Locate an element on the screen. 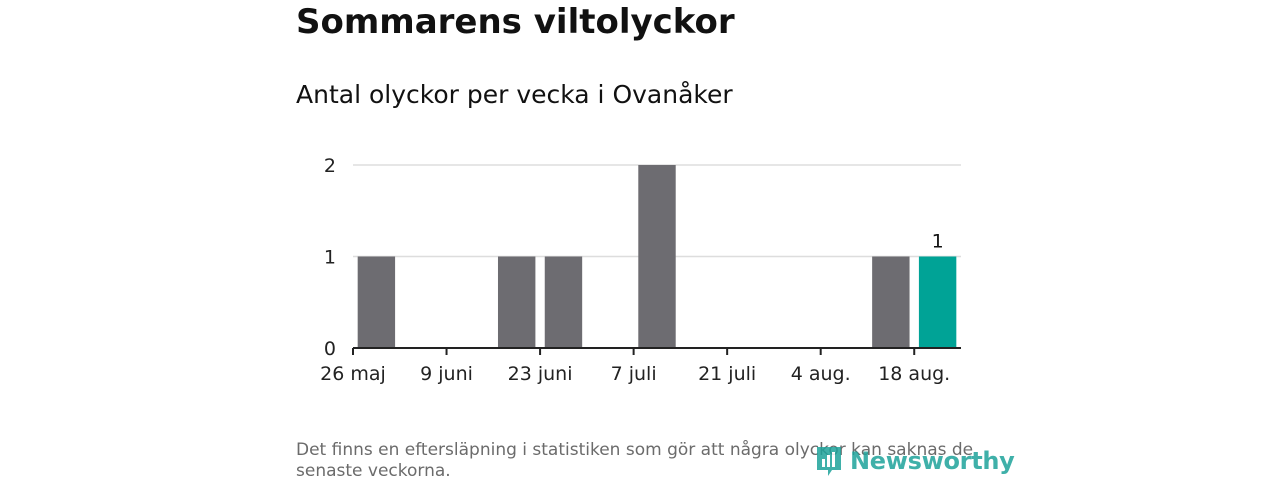 The image size is (1280, 482). data-label: 1 is located at coordinates (938, 242).